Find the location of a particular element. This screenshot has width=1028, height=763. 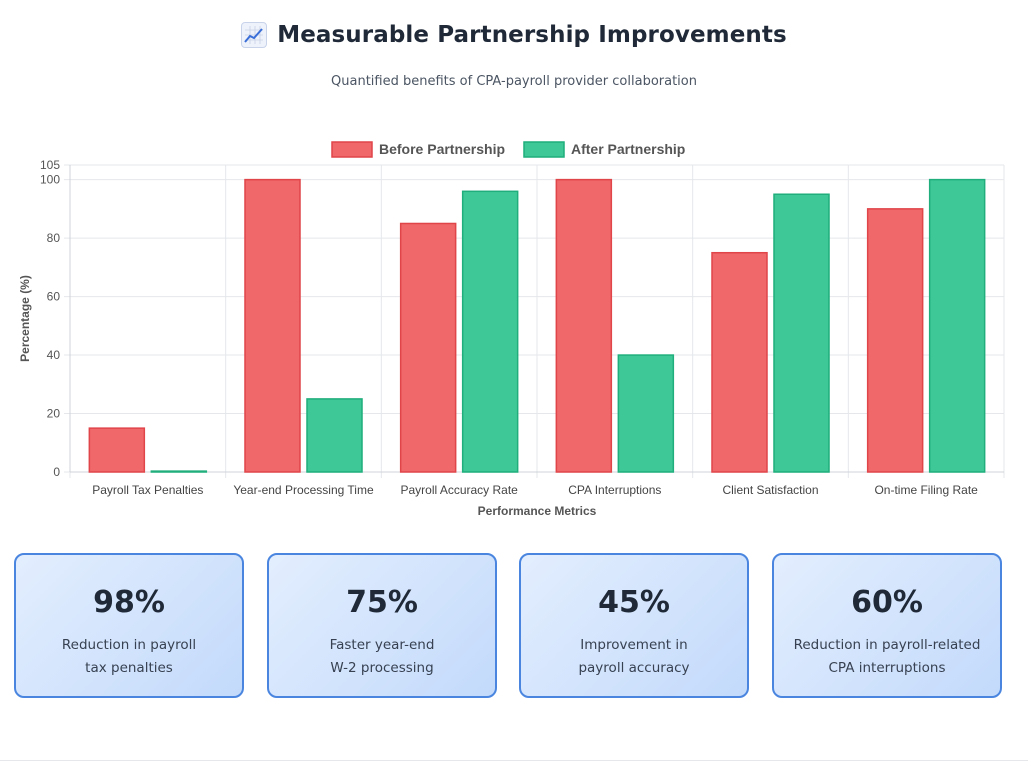

y-tick-label: 40 is located at coordinates (54, 355).